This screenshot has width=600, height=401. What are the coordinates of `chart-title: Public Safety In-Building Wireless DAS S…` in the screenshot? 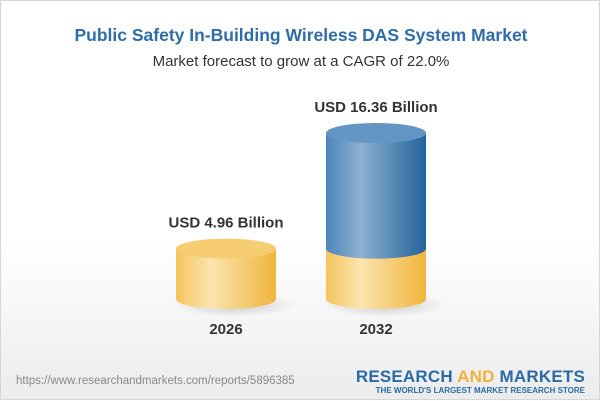 It's located at (301, 35).